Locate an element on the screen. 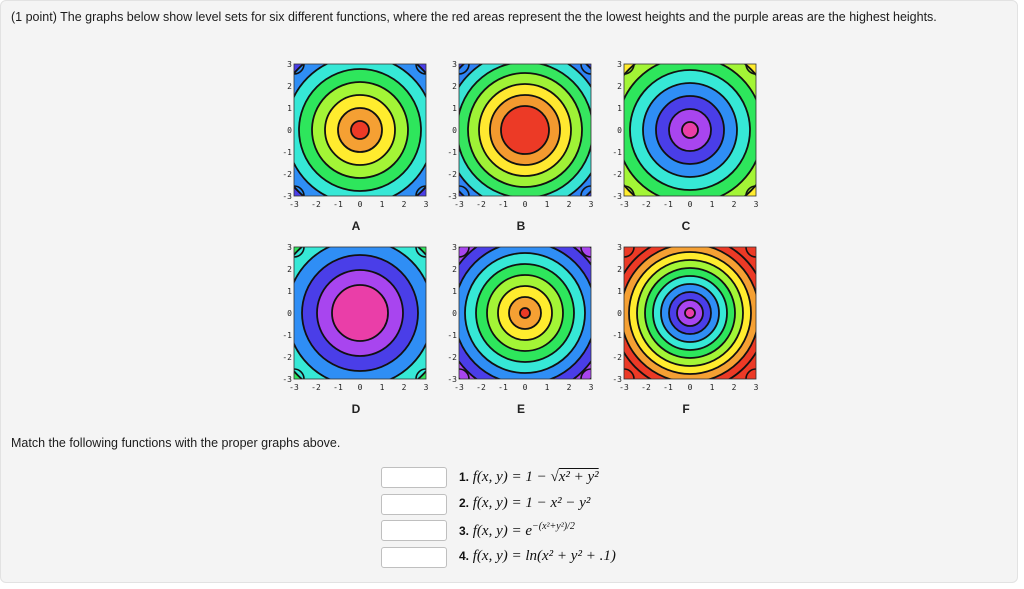 The image size is (1024, 589). graph-c: -3 -3 -2 -2 -1 -1 0 0 1 1 2 2 3 3 C is located at coordinates (686, 156).